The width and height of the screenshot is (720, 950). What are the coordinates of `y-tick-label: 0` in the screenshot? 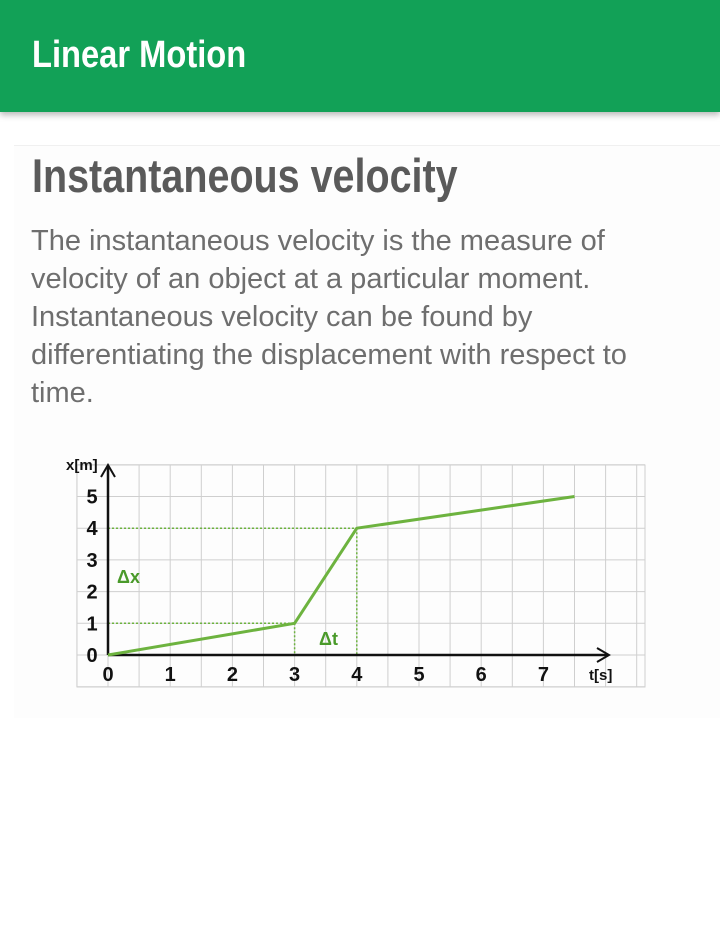 It's located at (91, 656).